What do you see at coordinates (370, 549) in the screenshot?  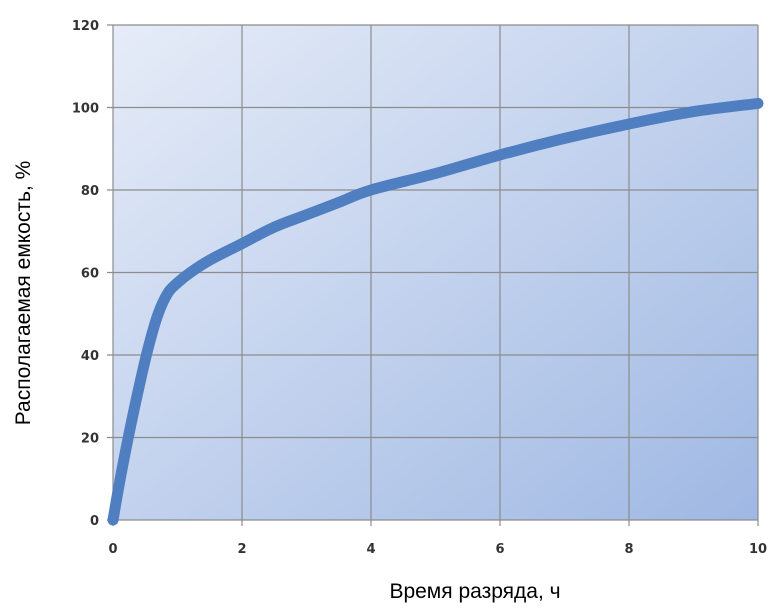 I see `x-tick-label: 4` at bounding box center [370, 549].